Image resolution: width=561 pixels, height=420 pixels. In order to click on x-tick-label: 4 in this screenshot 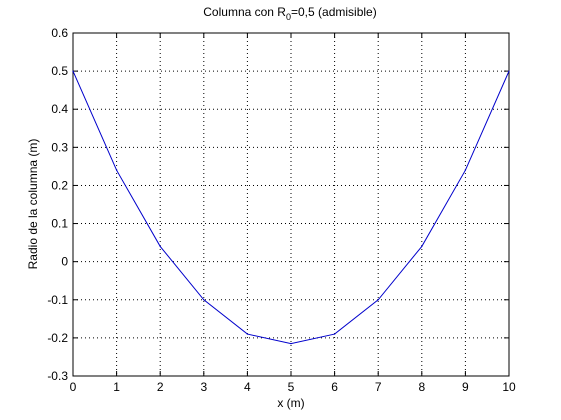, I will do `click(247, 387)`.